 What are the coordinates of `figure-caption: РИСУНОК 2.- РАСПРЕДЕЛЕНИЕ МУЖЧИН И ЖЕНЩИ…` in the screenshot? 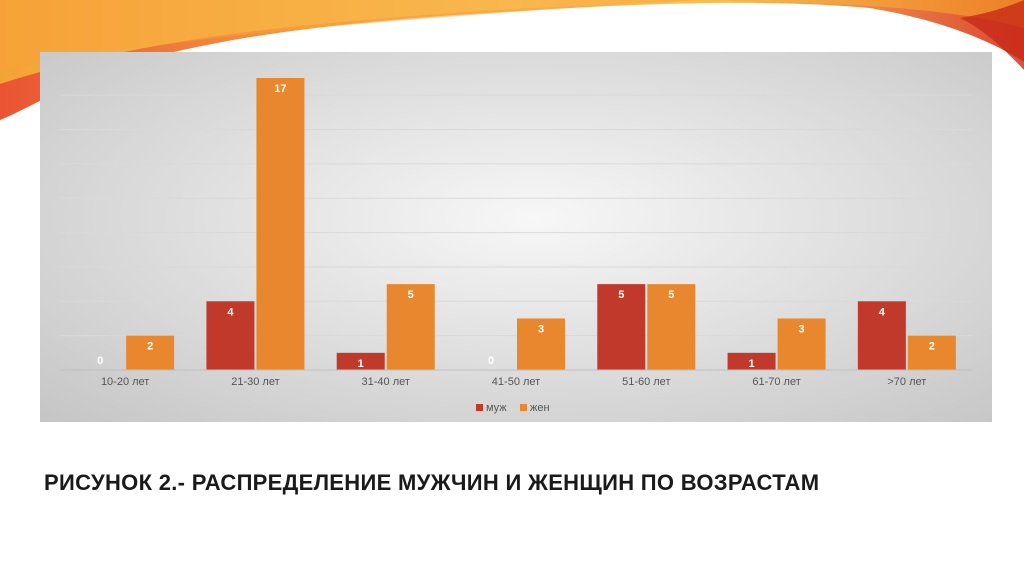 It's located at (432, 482).